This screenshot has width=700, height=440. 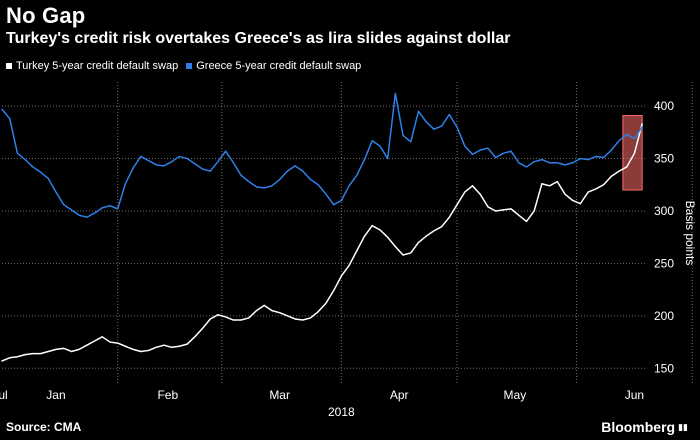 I want to click on legend-label-greece: Greece 5-year credit default swap, so click(x=279, y=66).